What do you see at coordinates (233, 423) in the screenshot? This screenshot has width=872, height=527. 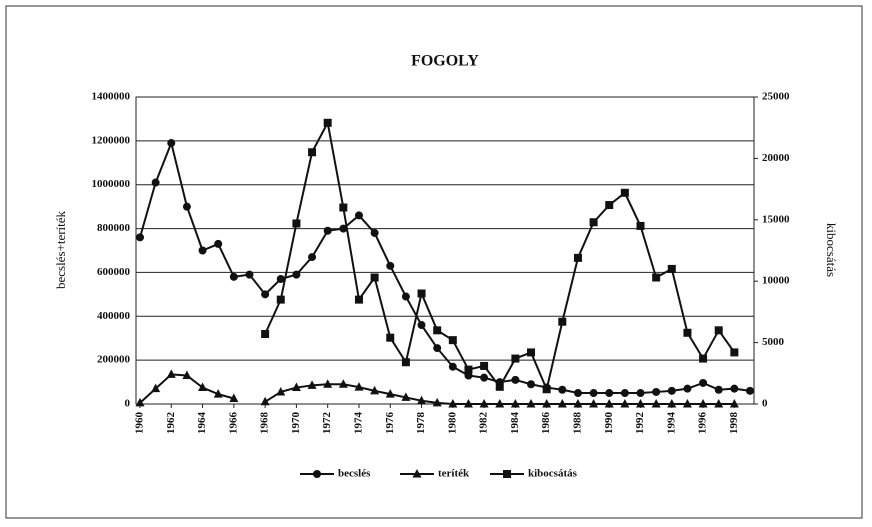 I see `x-tick-label: 1966` at bounding box center [233, 423].